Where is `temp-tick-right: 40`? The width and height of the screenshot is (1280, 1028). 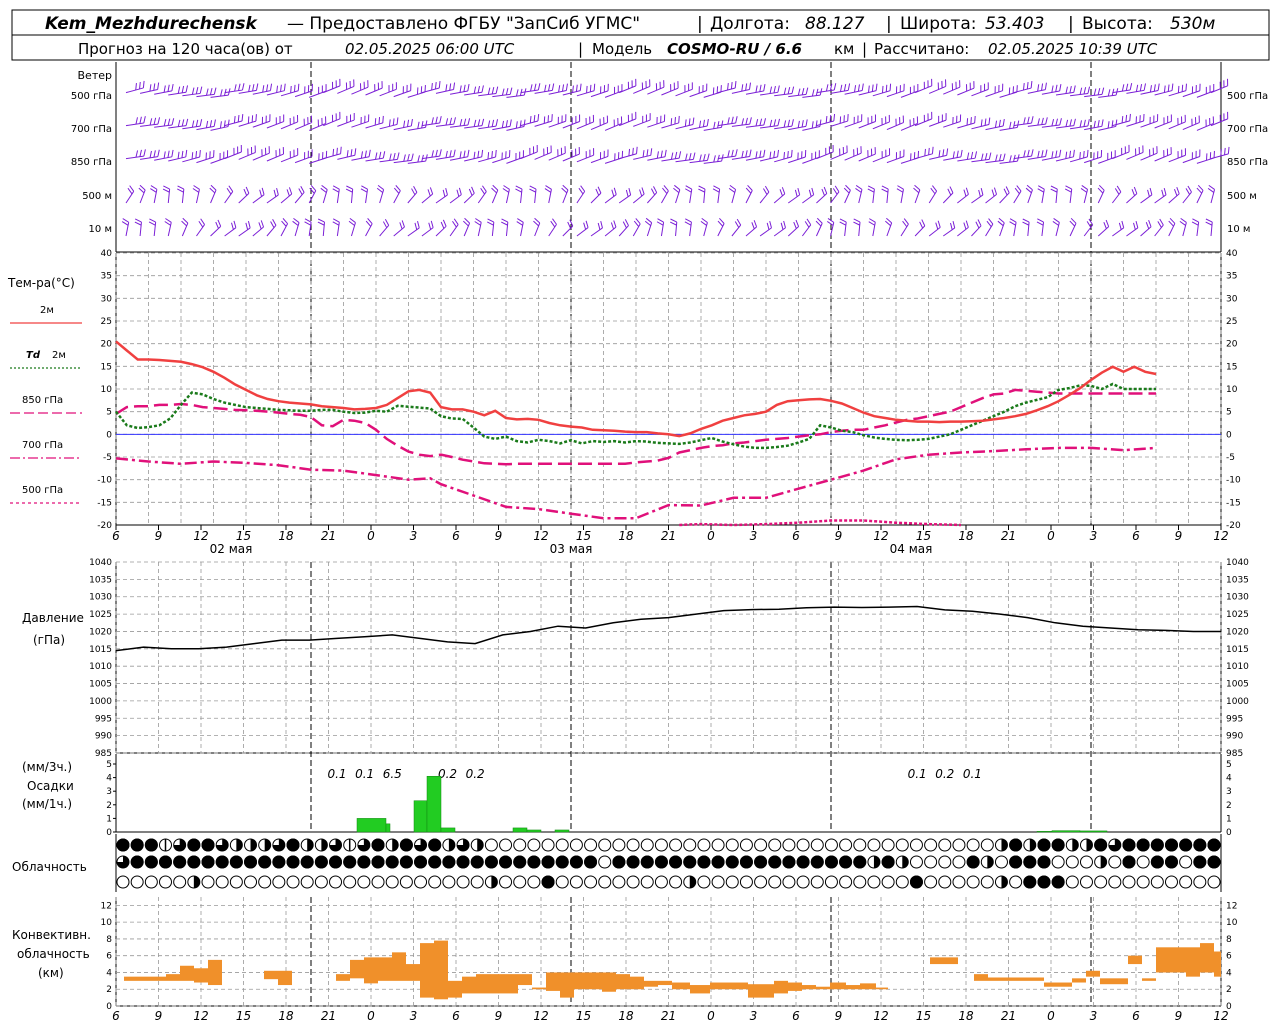 temp-tick-right: 40 is located at coordinates (1232, 254).